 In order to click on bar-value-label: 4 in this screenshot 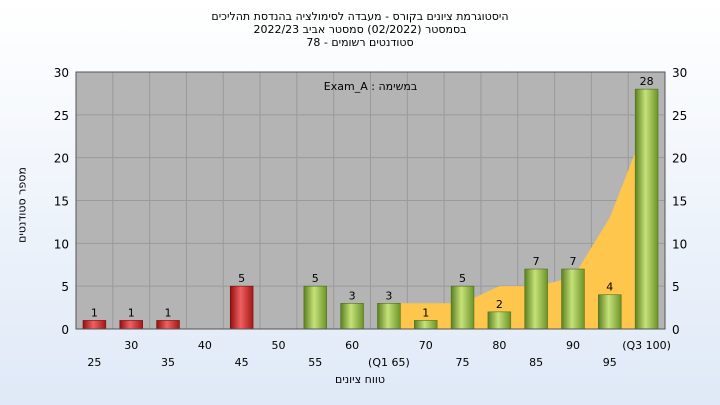, I will do `click(609, 287)`.